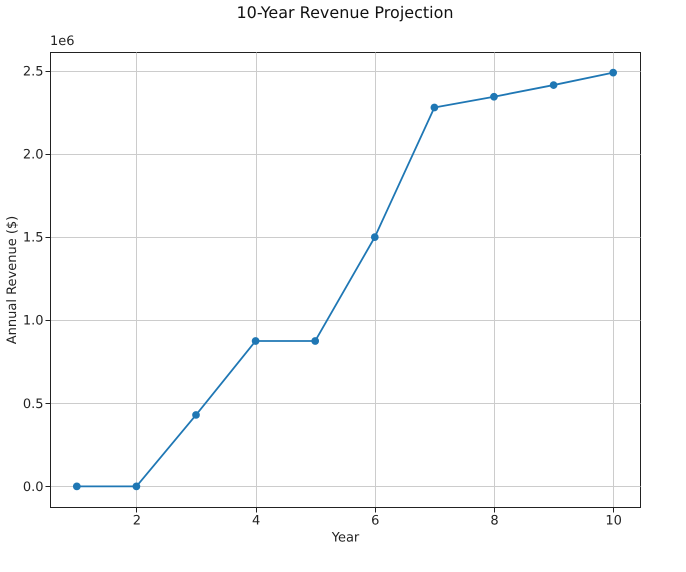 The width and height of the screenshot is (686, 572). I want to click on y-tick-label: 2.5, so click(33, 72).